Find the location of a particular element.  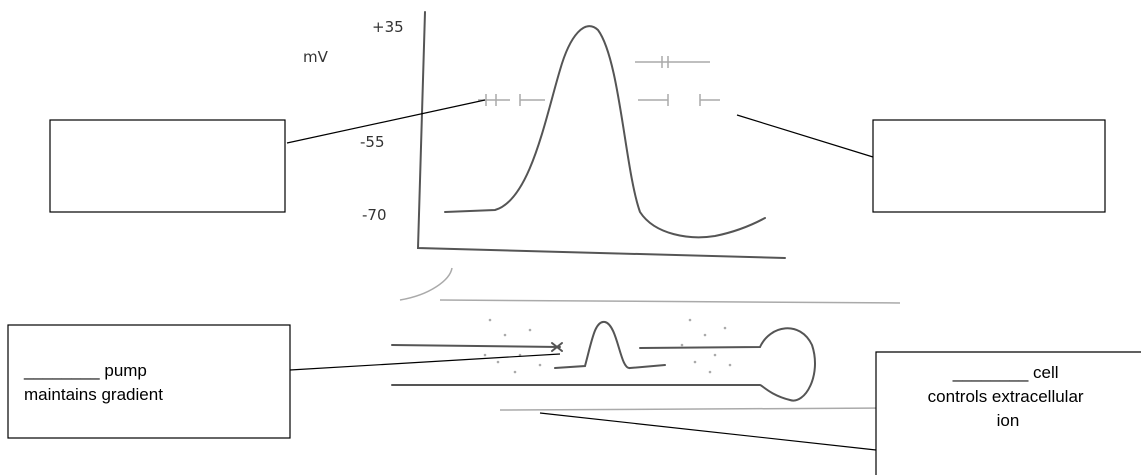

y-label-mid: -55 is located at coordinates (372, 142).